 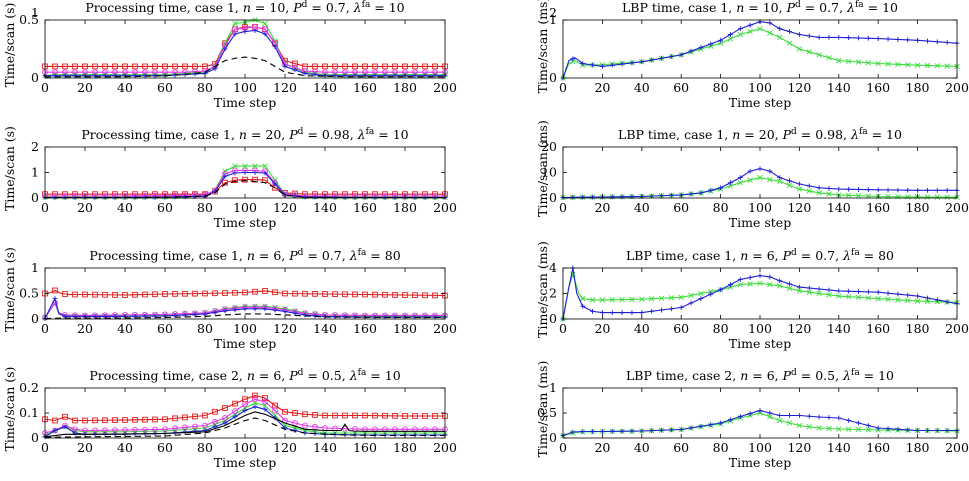 What do you see at coordinates (125, 447) in the screenshot?
I see `x-tick-label: 40` at bounding box center [125, 447].